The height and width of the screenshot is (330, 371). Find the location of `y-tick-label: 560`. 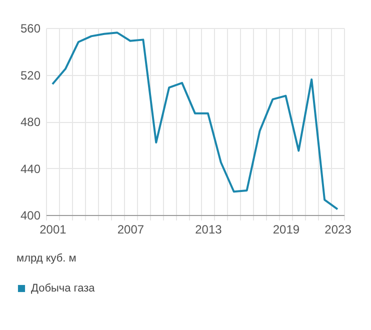

y-tick-label: 560 is located at coordinates (30, 29).